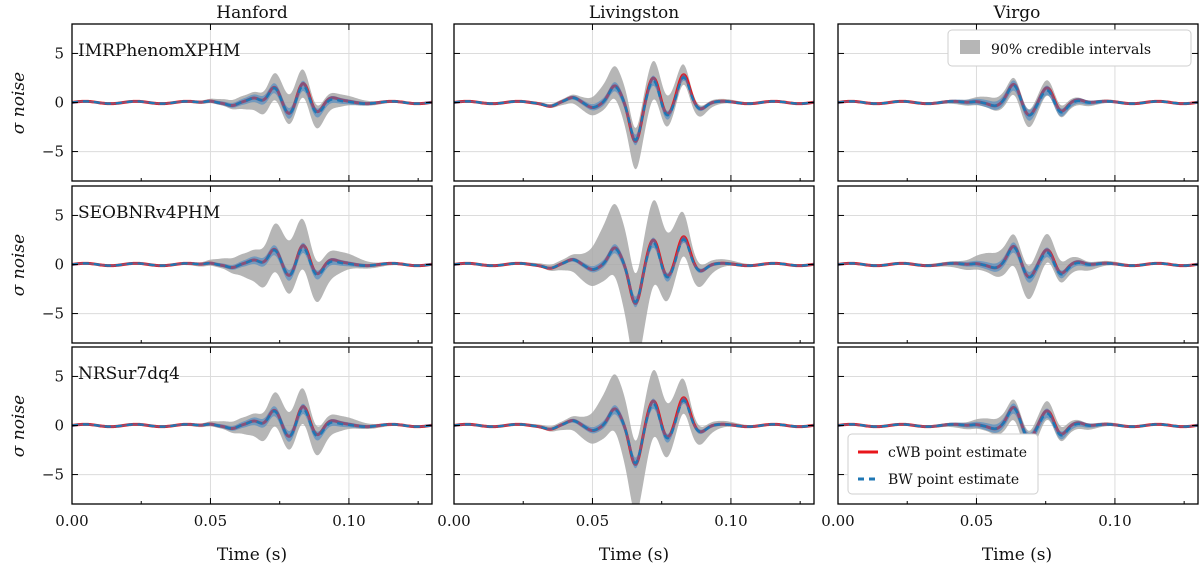  Describe the element at coordinates (634, 555) in the screenshot. I see `x-axis-label-livingston: Time (s)` at that location.